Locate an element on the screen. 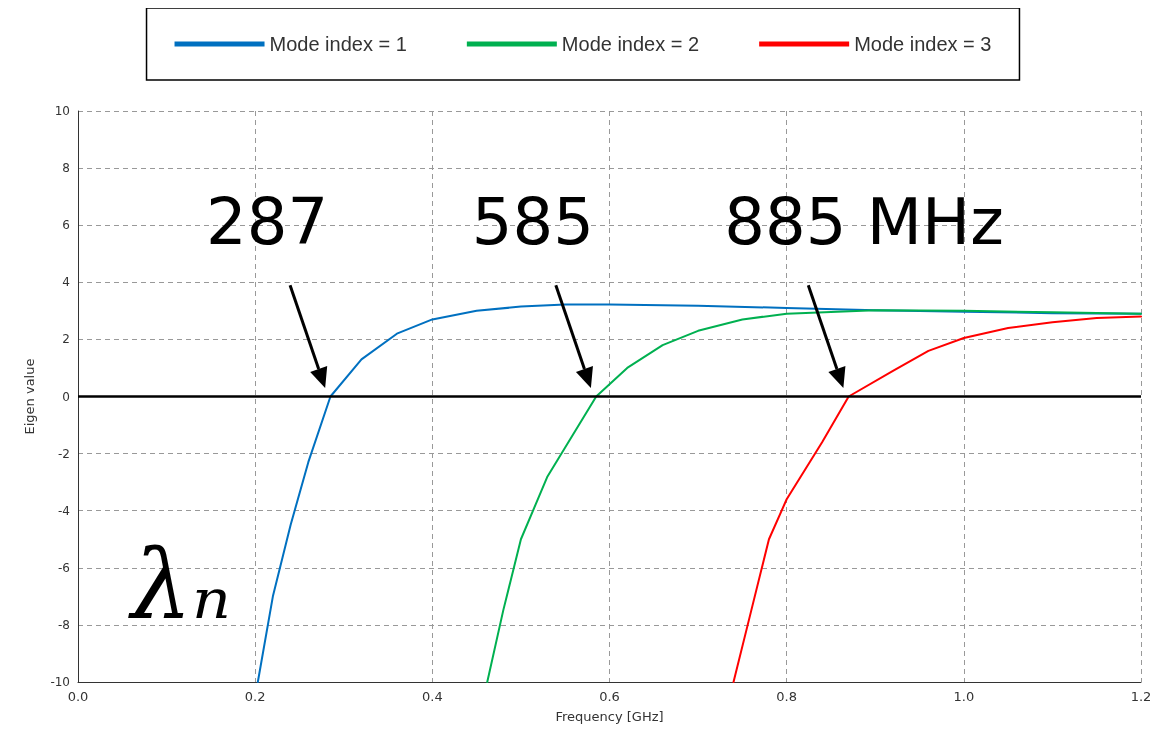 The image size is (1166, 737). x-axis-title: Frequency [GHz] is located at coordinates (609, 716).